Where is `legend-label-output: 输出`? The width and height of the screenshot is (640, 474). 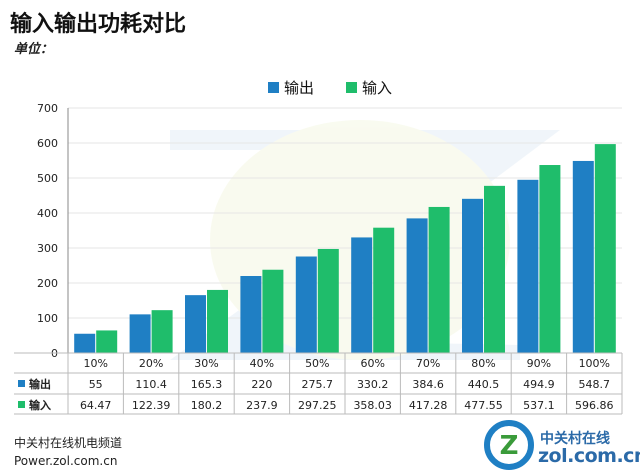 legend-label-output: 输出 is located at coordinates (299, 88).